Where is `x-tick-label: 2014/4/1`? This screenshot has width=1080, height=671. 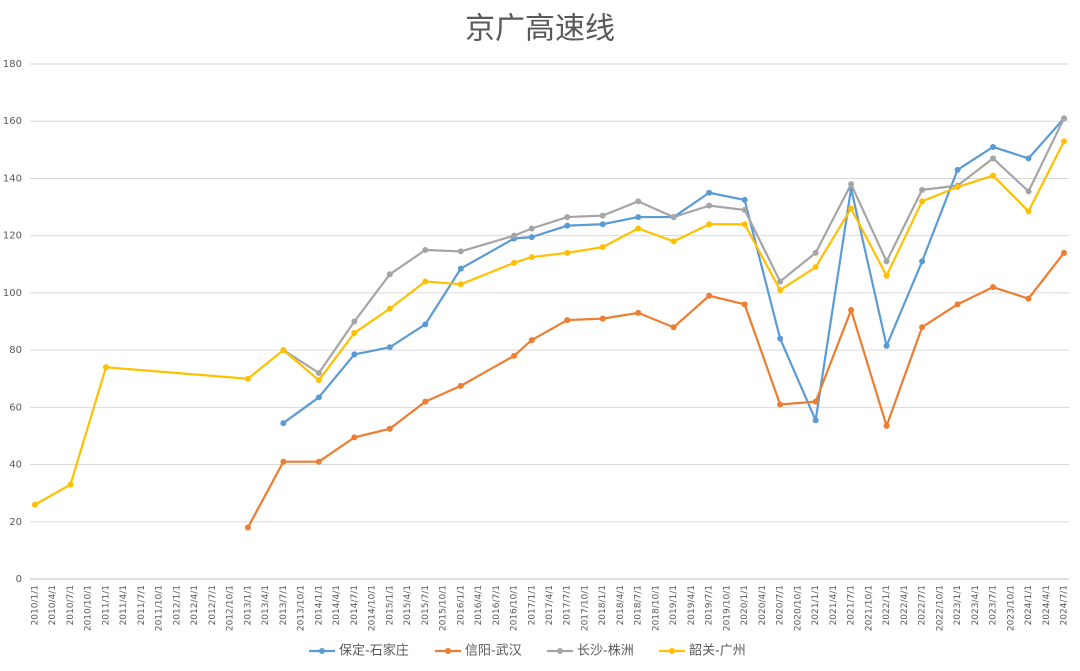
x-tick-label: 2014/4/1 is located at coordinates (337, 605).